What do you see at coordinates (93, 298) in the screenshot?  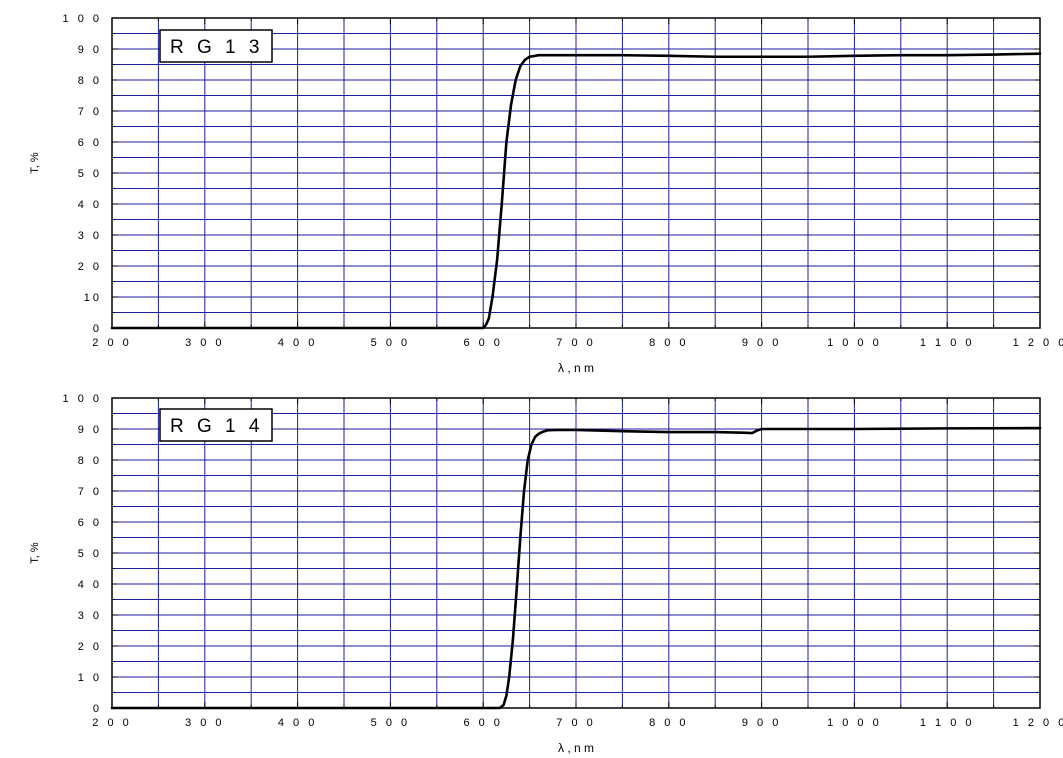 I see `y-tick-label: 10` at bounding box center [93, 298].